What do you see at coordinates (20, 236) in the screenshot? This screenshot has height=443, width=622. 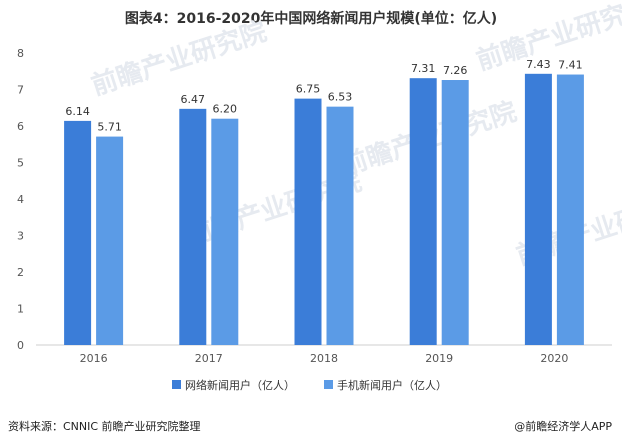 I see `y-tick-label: 3` at bounding box center [20, 236].